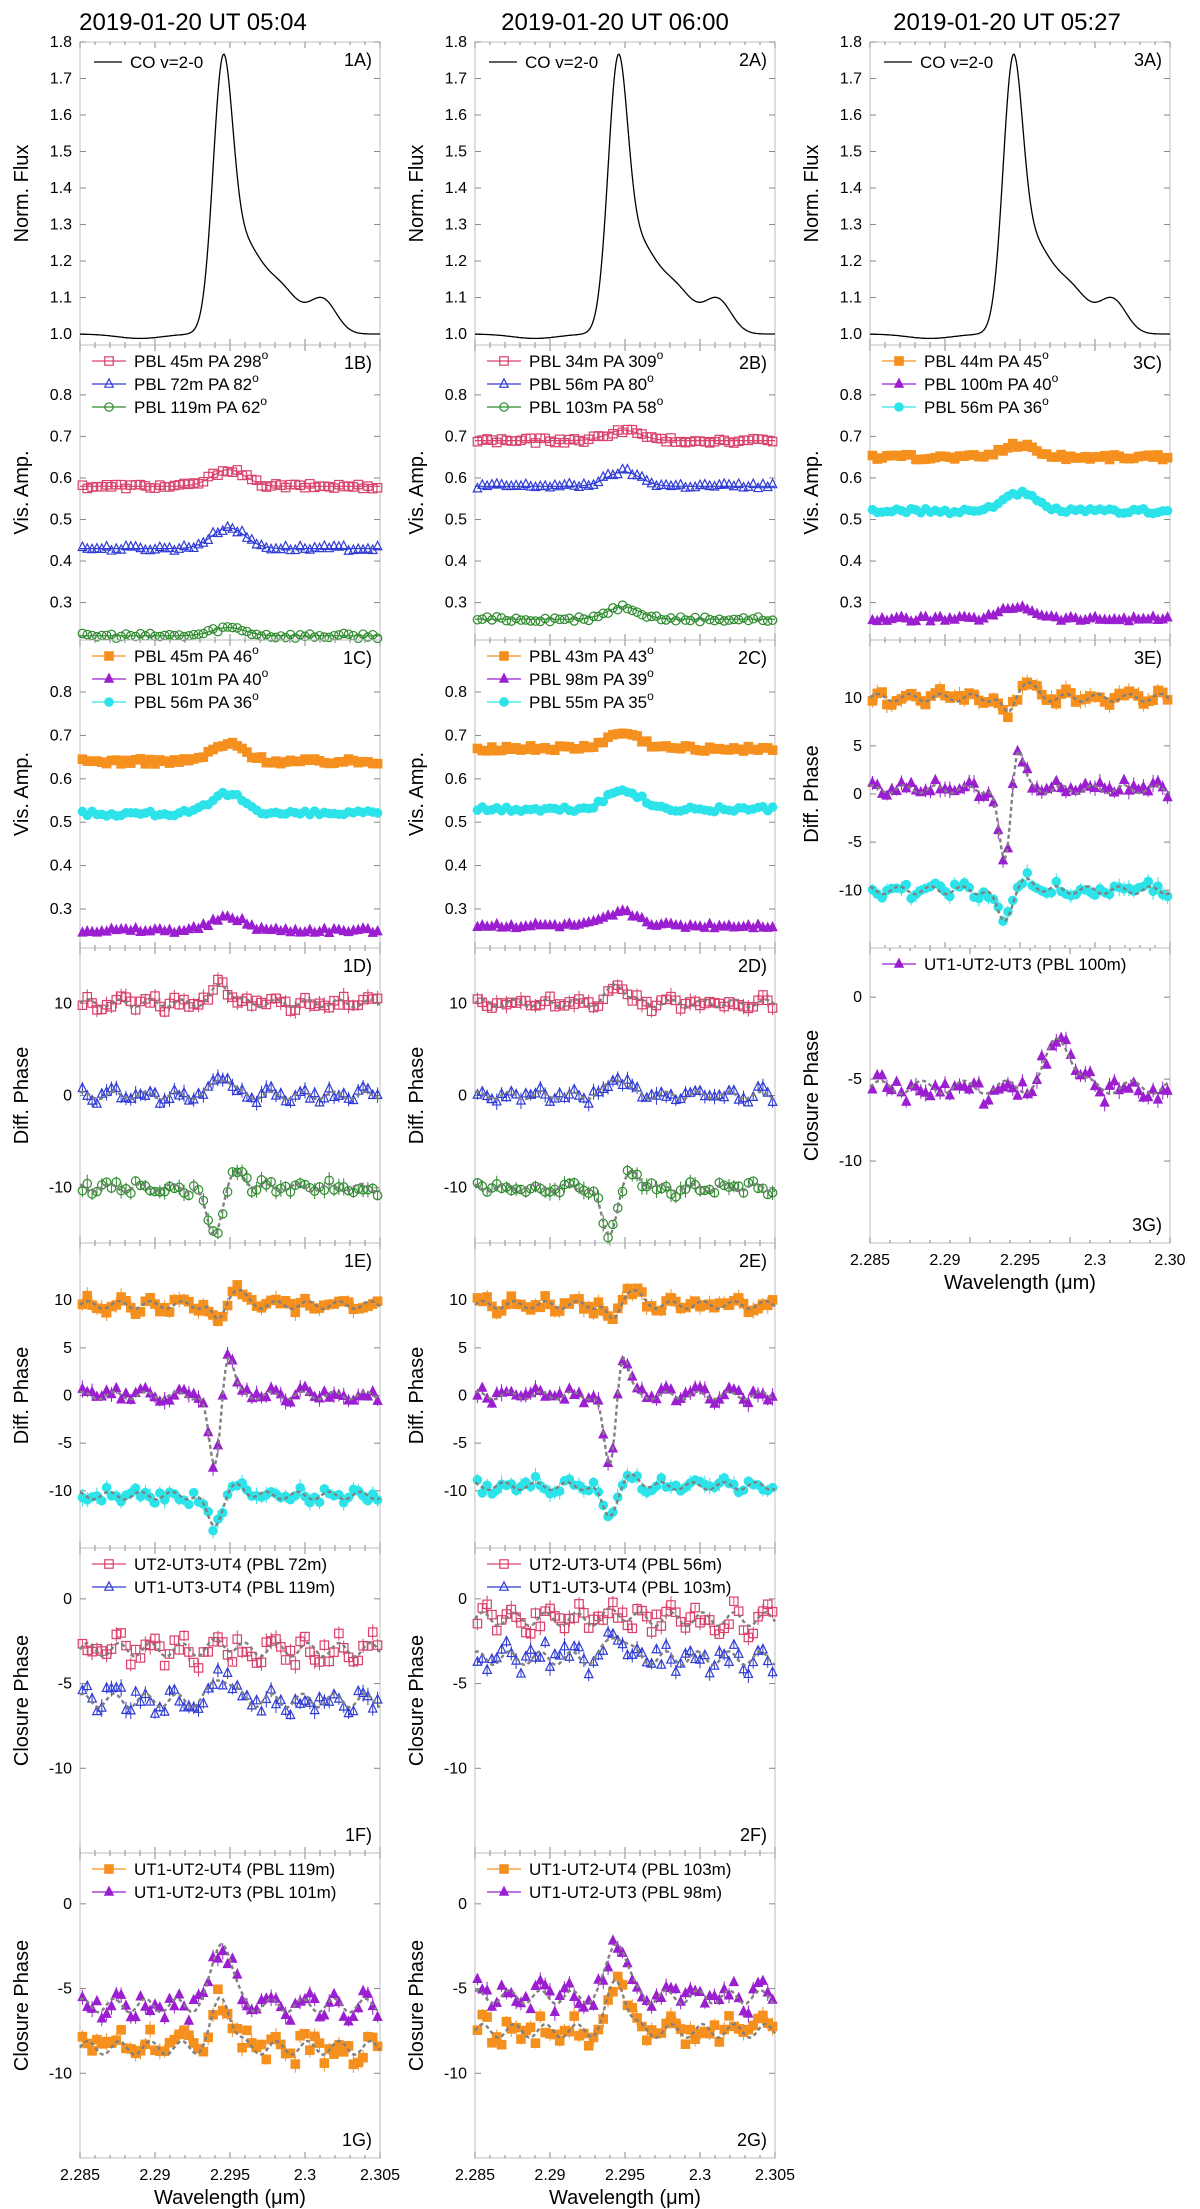 The height and width of the screenshot is (2209, 1200). Describe the element at coordinates (1147, 363) in the screenshot. I see `panel-label-3c: 3C)` at that location.